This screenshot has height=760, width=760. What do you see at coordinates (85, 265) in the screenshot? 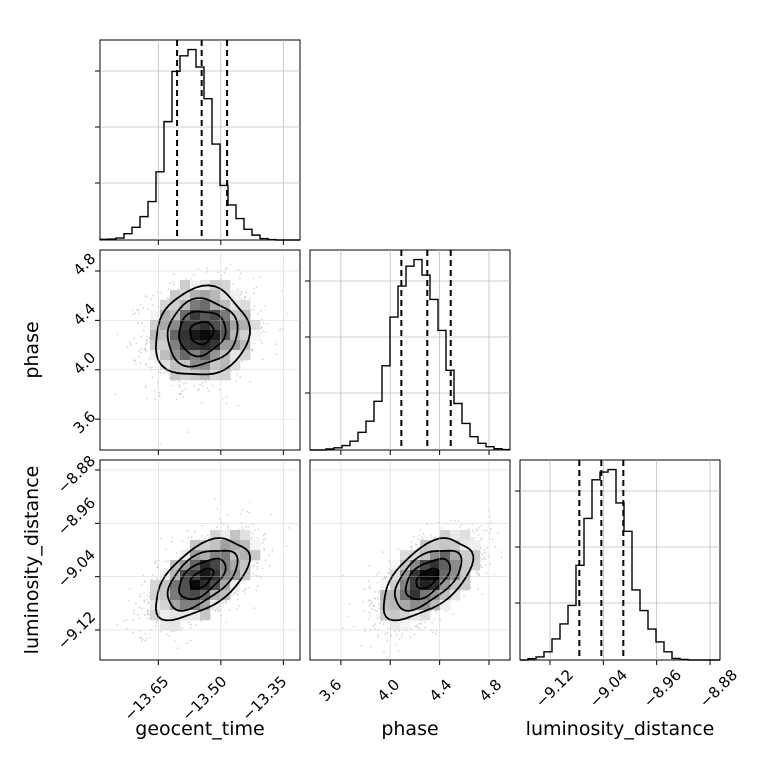
I see `y-tick-label: 4.8` at bounding box center [85, 265].